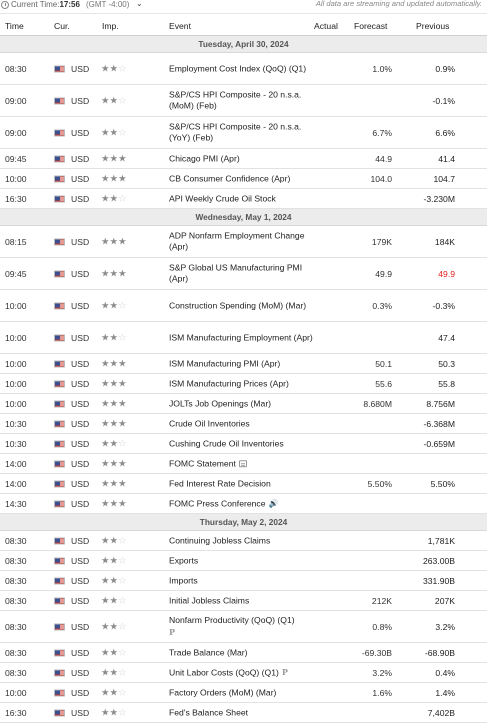  Describe the element at coordinates (238, 304) in the screenshot. I see `event-name: Construction Spending (MoM) (Mar)` at that location.